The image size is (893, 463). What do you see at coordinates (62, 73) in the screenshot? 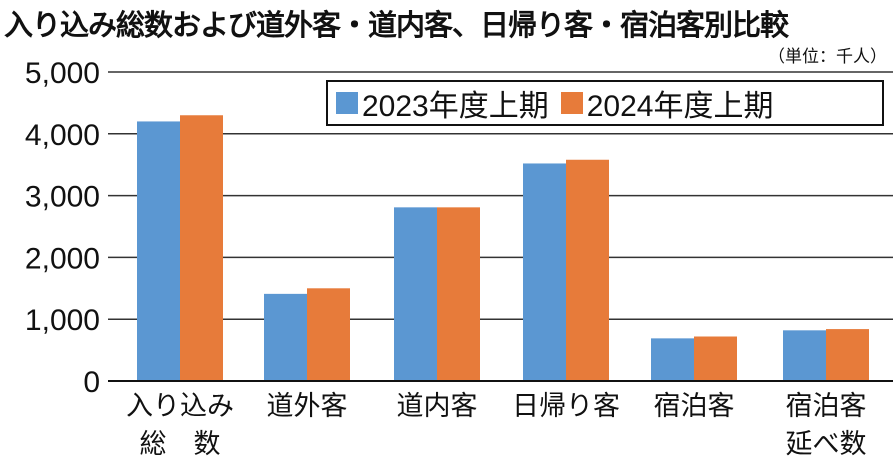
I see `y-tick-label: 5,000` at bounding box center [62, 73].